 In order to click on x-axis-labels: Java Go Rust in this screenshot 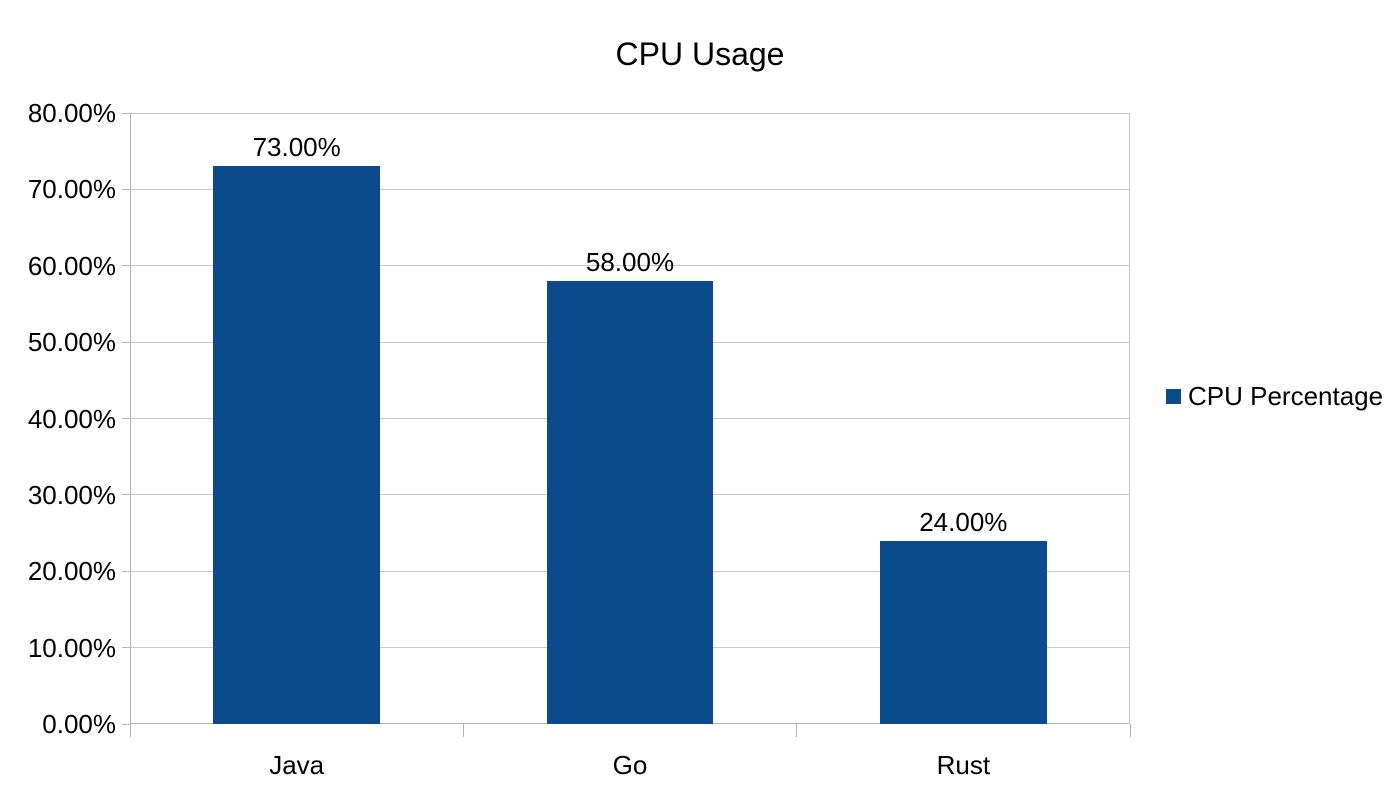, I will do `click(630, 765)`.